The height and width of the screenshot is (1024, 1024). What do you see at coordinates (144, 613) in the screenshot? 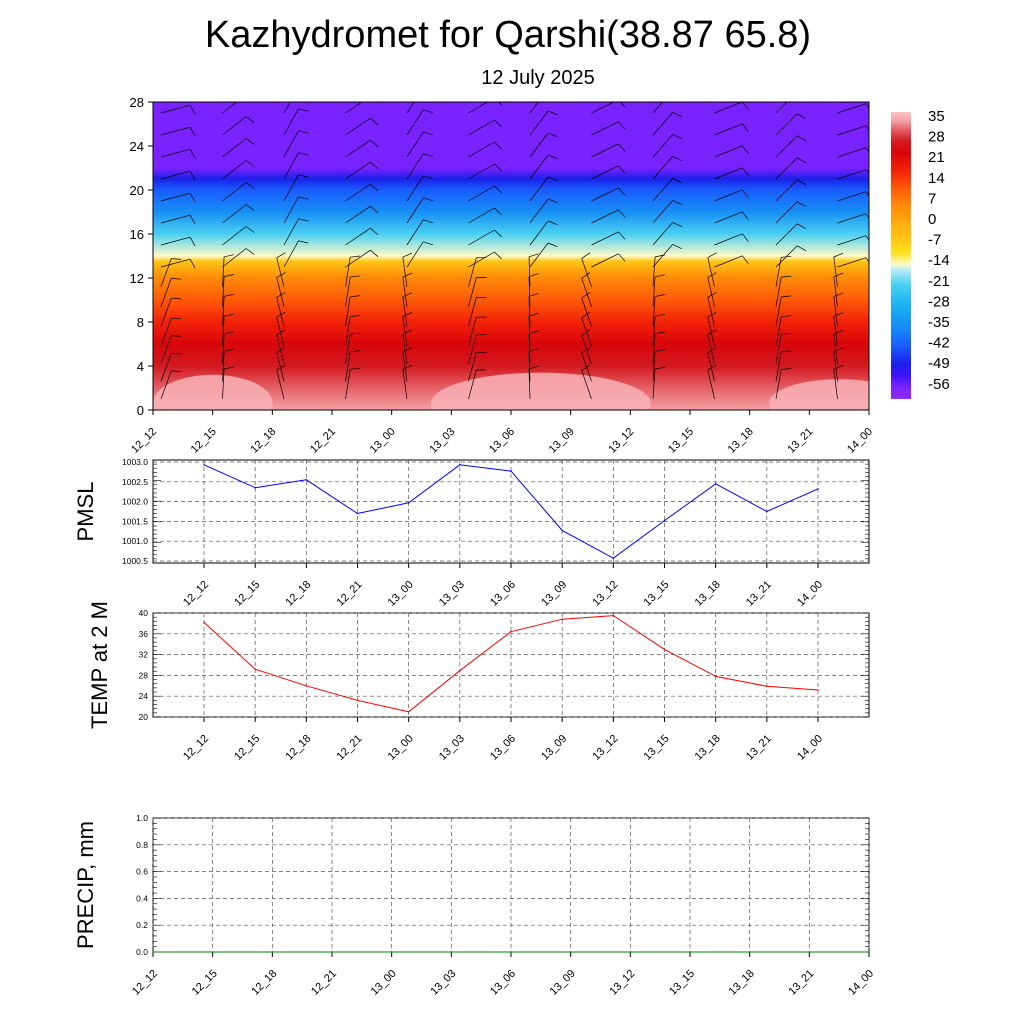
I see `y-tick-label: 40` at bounding box center [144, 613].